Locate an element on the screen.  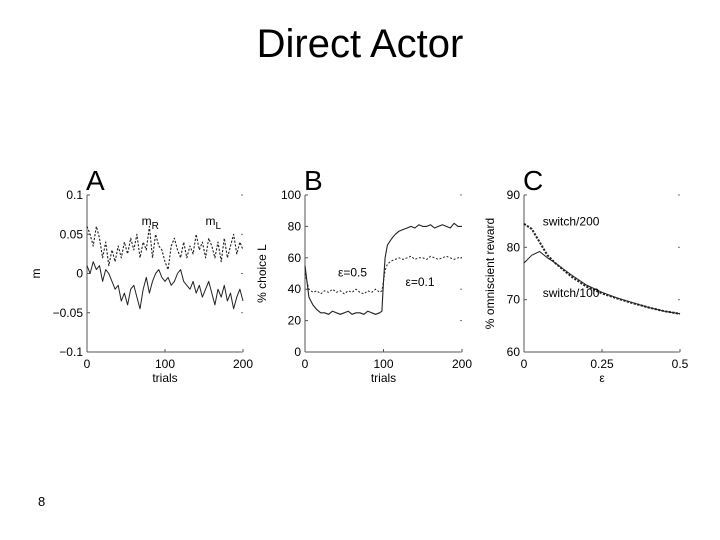
panel-b-y-tick-label: 60 is located at coordinates (295, 258).